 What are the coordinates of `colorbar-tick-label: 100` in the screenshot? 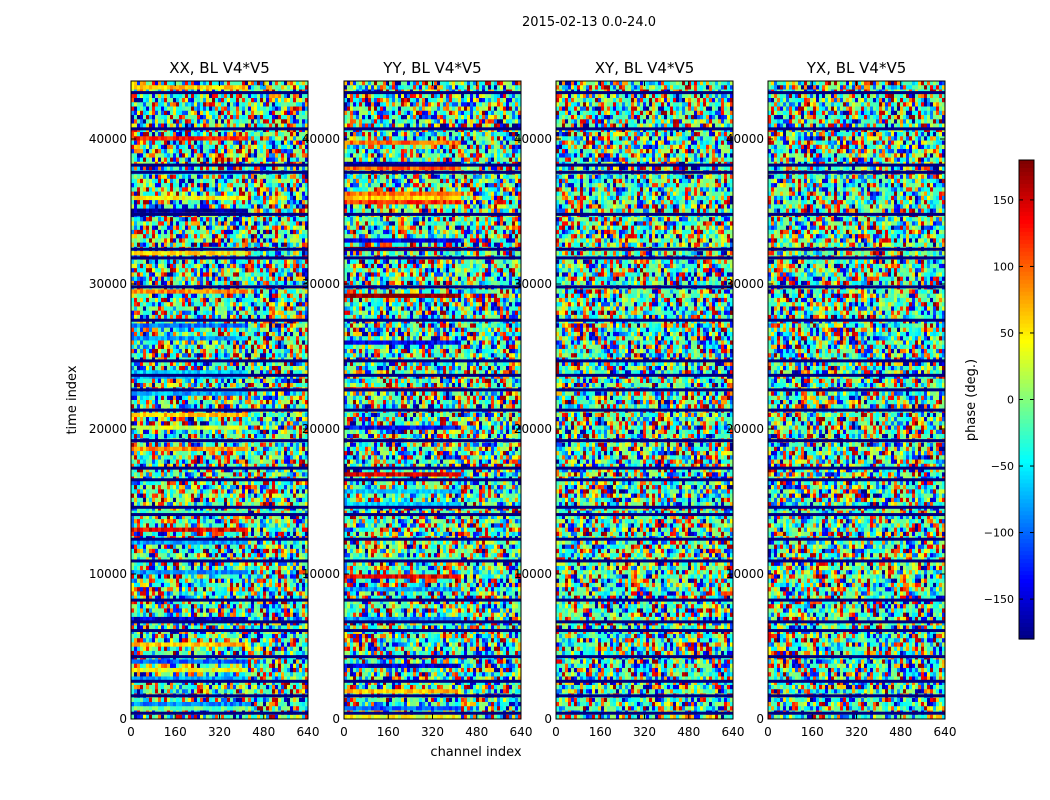 It's located at (1003, 266).